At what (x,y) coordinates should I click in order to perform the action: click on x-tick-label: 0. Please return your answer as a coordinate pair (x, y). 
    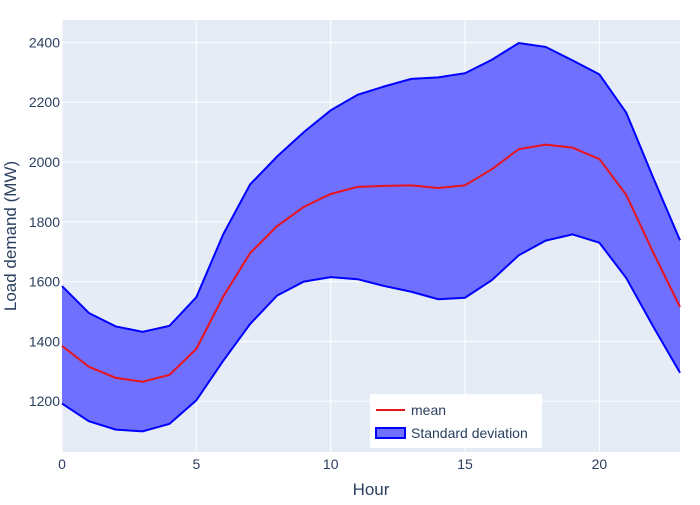
    Looking at the image, I should click on (62, 464).